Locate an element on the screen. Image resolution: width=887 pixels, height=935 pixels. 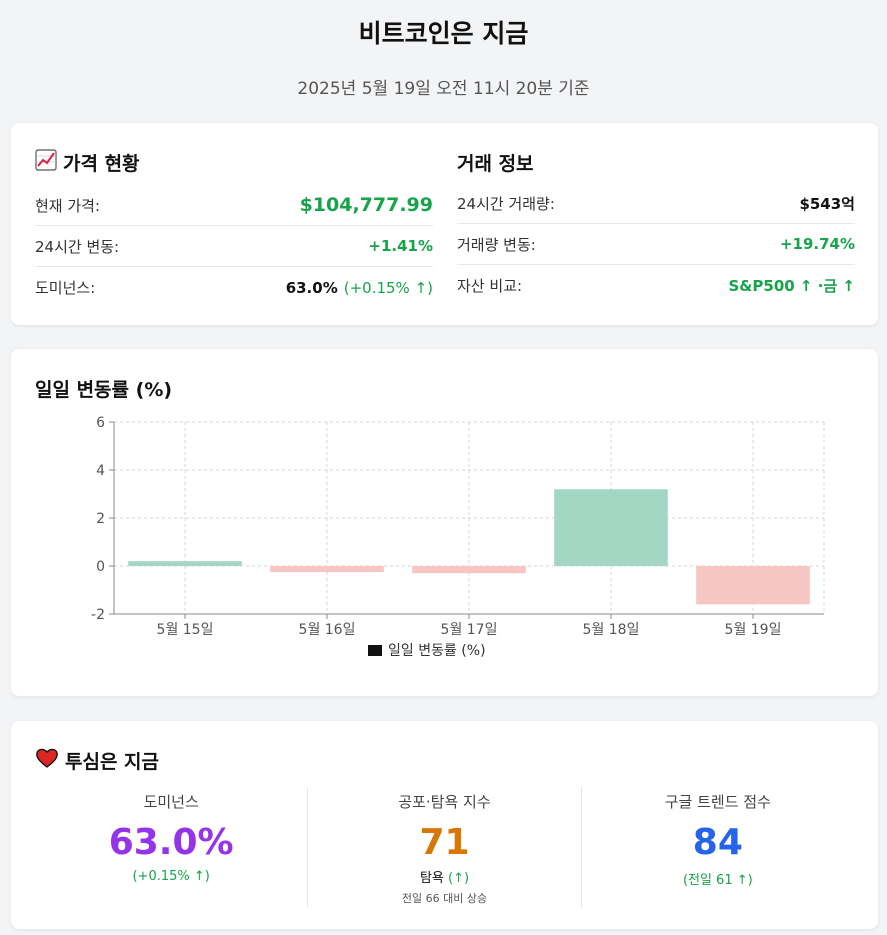
volume-value: $543억 is located at coordinates (827, 203).